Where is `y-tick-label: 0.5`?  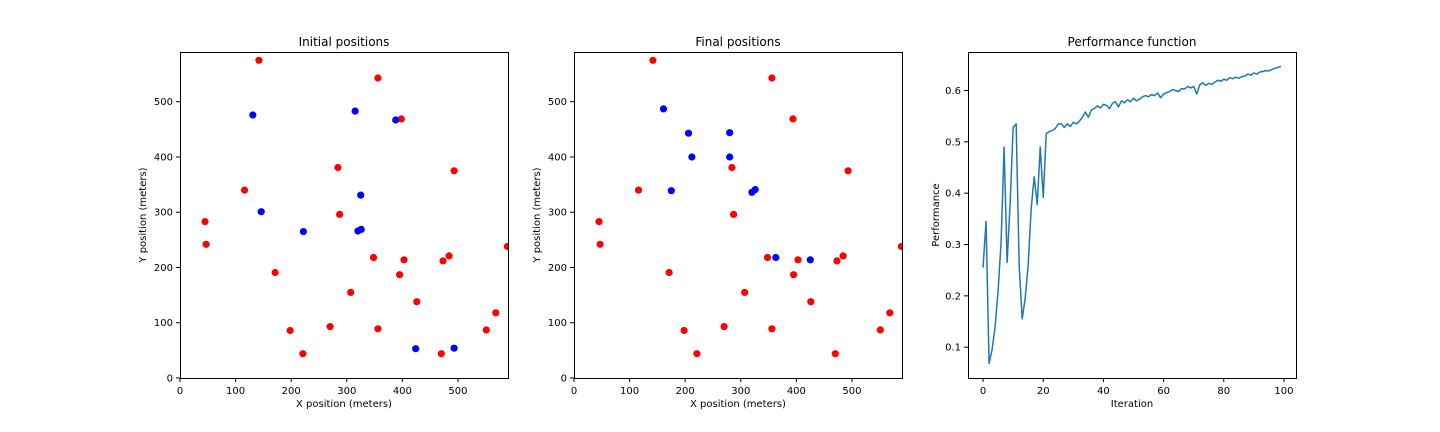
y-tick-label: 0.5 is located at coordinates (953, 142).